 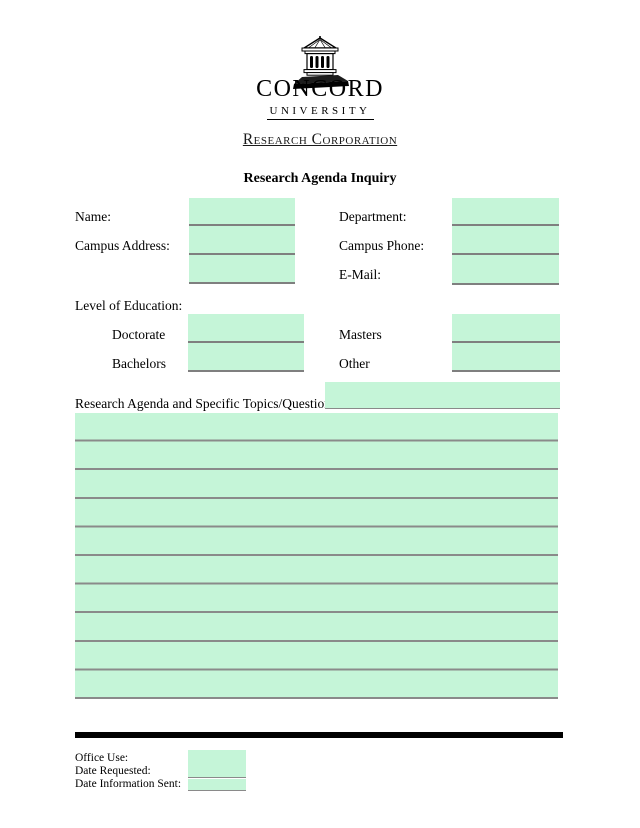 What do you see at coordinates (321, 62) in the screenshot?
I see `cupola-logo-icon` at bounding box center [321, 62].